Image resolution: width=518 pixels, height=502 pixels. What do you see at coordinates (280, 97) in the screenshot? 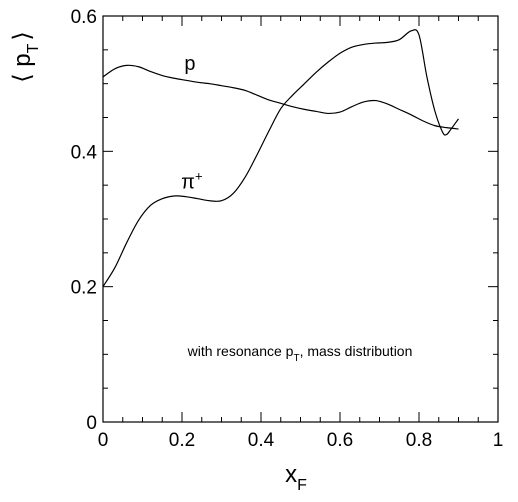
I see `series-line-p` at bounding box center [280, 97].